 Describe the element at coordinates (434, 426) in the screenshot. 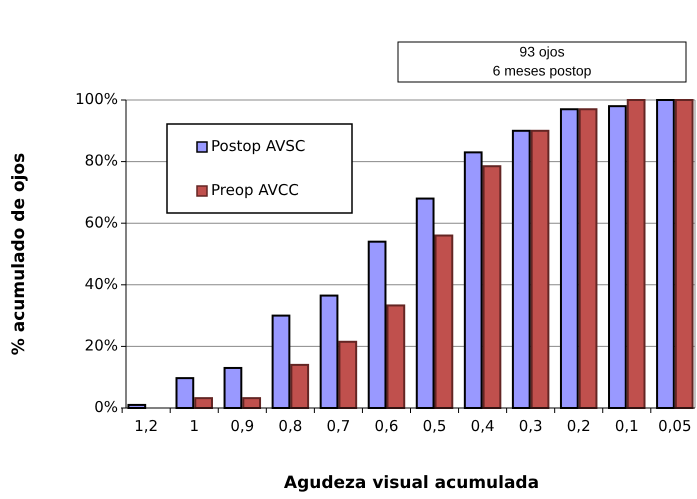

I see `x-tick-label: 0,5` at that location.